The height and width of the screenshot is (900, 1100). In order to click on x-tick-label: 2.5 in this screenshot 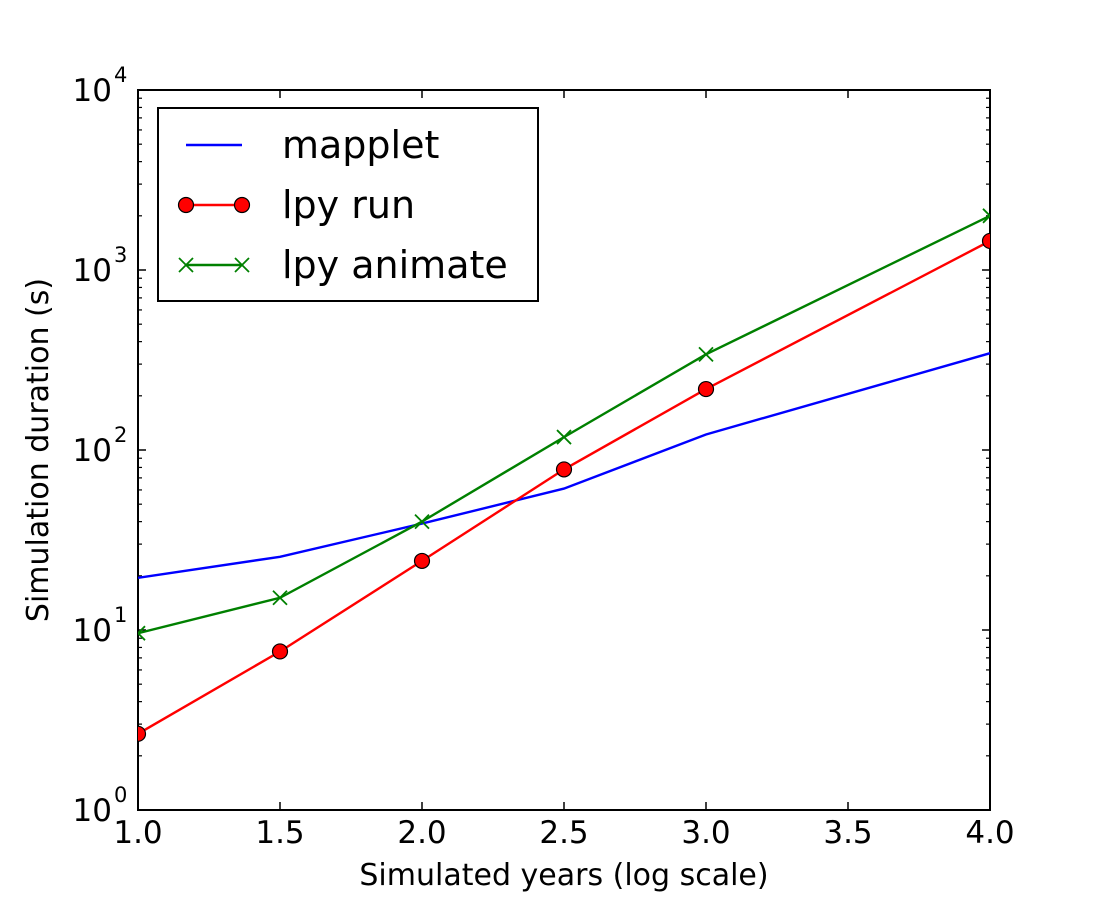, I will do `click(563, 833)`.